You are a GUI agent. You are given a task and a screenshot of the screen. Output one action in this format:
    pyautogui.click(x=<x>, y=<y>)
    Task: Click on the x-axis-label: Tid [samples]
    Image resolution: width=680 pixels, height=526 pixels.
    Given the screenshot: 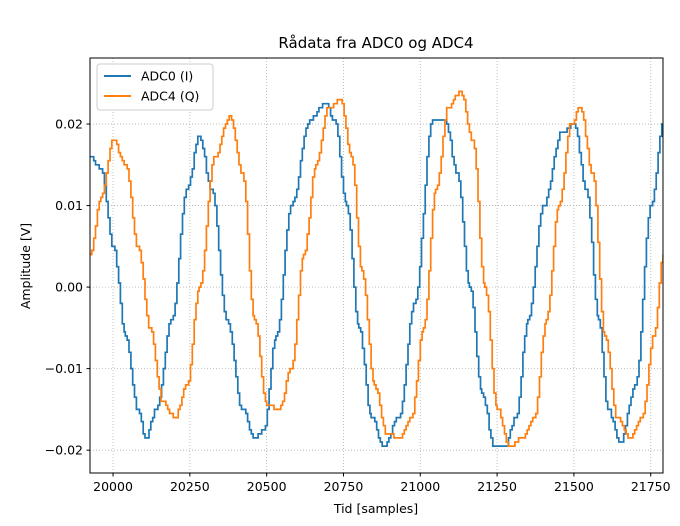 What is the action you would take?
    pyautogui.click(x=375, y=508)
    